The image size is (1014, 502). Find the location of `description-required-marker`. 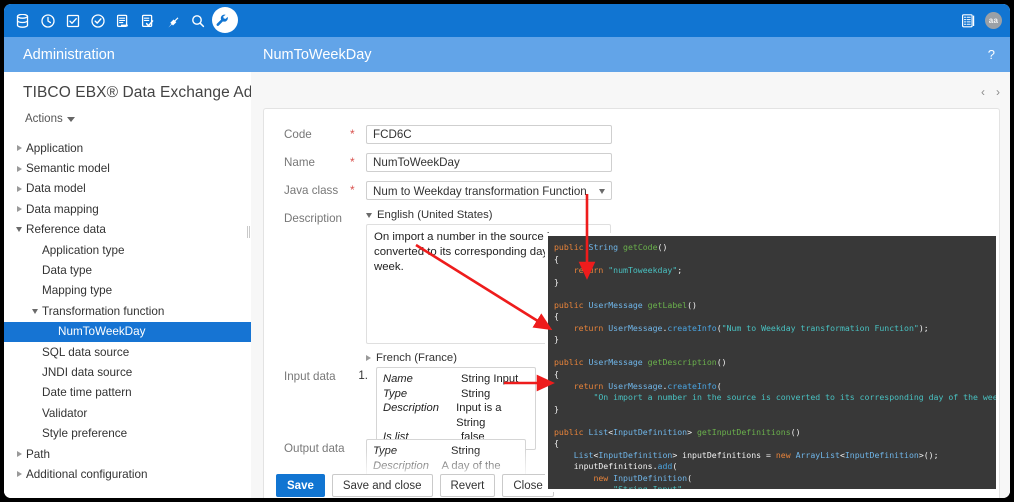

description-required-marker is located at coordinates (358, 210).